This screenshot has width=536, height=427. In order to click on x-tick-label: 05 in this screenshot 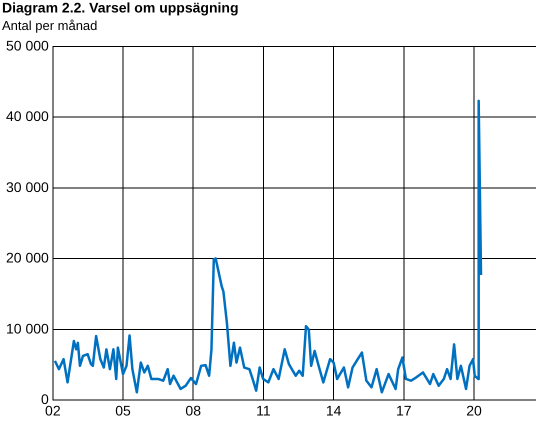, I will do `click(123, 410)`.